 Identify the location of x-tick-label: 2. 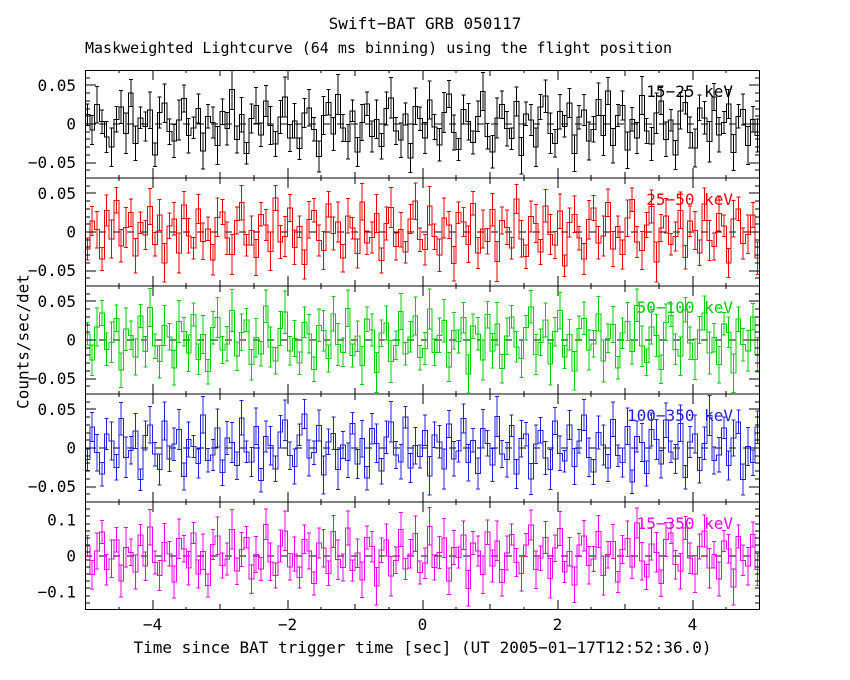
(558, 624).